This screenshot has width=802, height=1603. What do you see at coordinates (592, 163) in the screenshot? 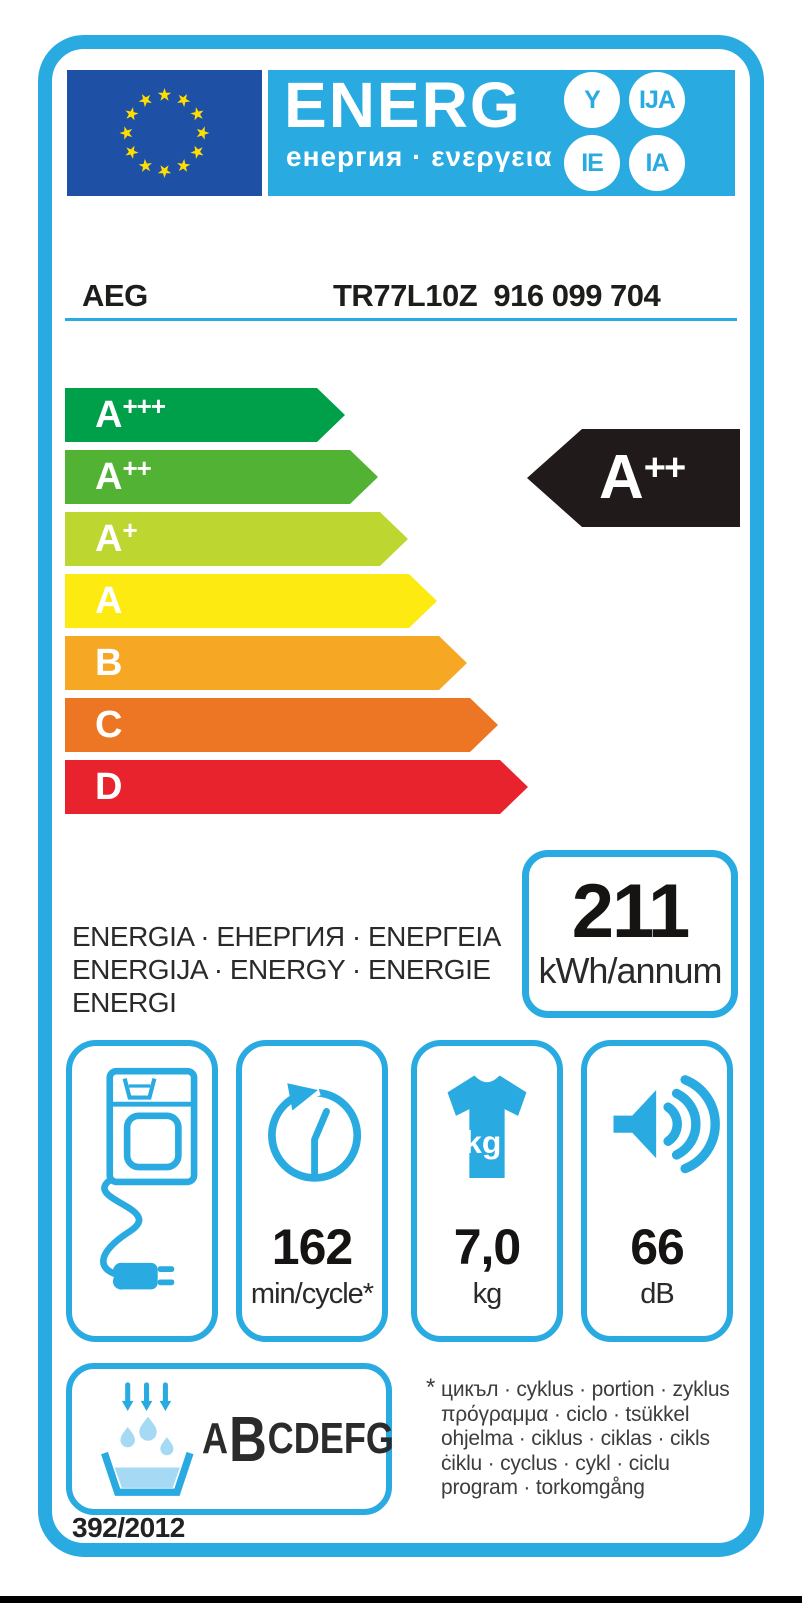
I see `language-badge-ie: IE` at bounding box center [592, 163].